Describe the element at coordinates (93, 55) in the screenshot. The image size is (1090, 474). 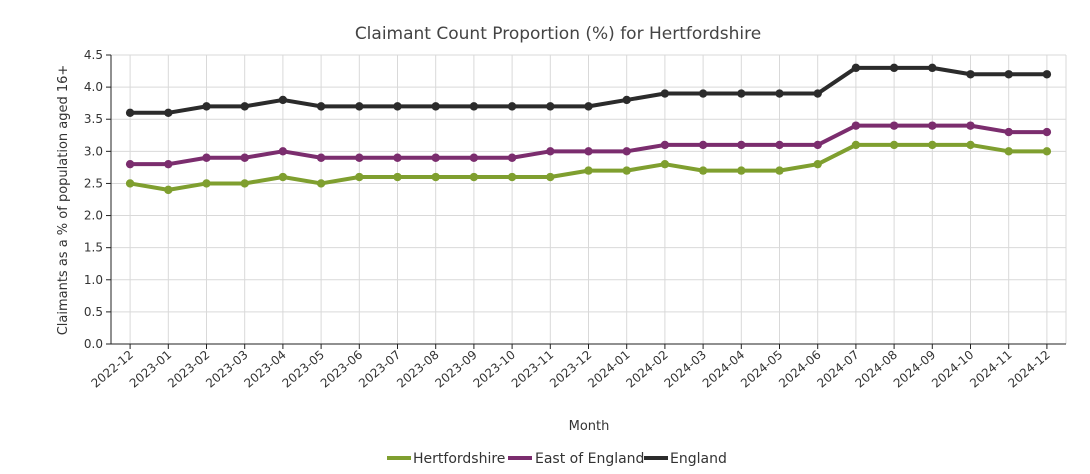
I see `y-tick-label: 4.5` at that location.